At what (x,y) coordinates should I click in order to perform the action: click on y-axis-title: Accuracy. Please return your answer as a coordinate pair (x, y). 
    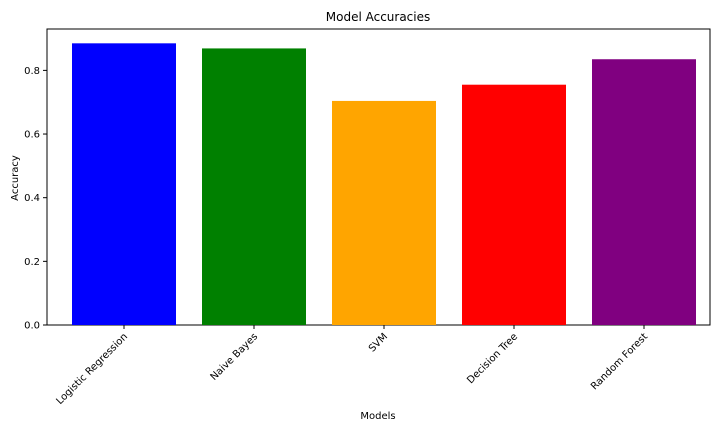
    Looking at the image, I should click on (15, 178).